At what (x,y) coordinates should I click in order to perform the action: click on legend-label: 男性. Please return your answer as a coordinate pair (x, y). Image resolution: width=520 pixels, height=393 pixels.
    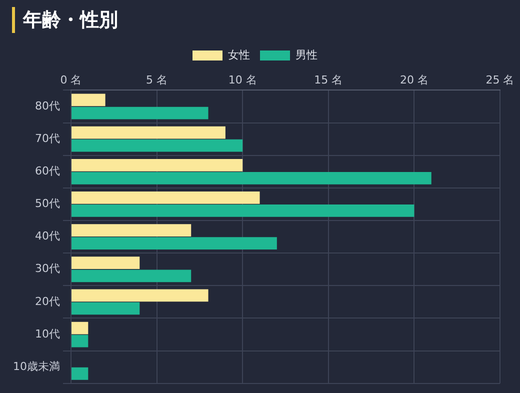
    Looking at the image, I should click on (307, 55).